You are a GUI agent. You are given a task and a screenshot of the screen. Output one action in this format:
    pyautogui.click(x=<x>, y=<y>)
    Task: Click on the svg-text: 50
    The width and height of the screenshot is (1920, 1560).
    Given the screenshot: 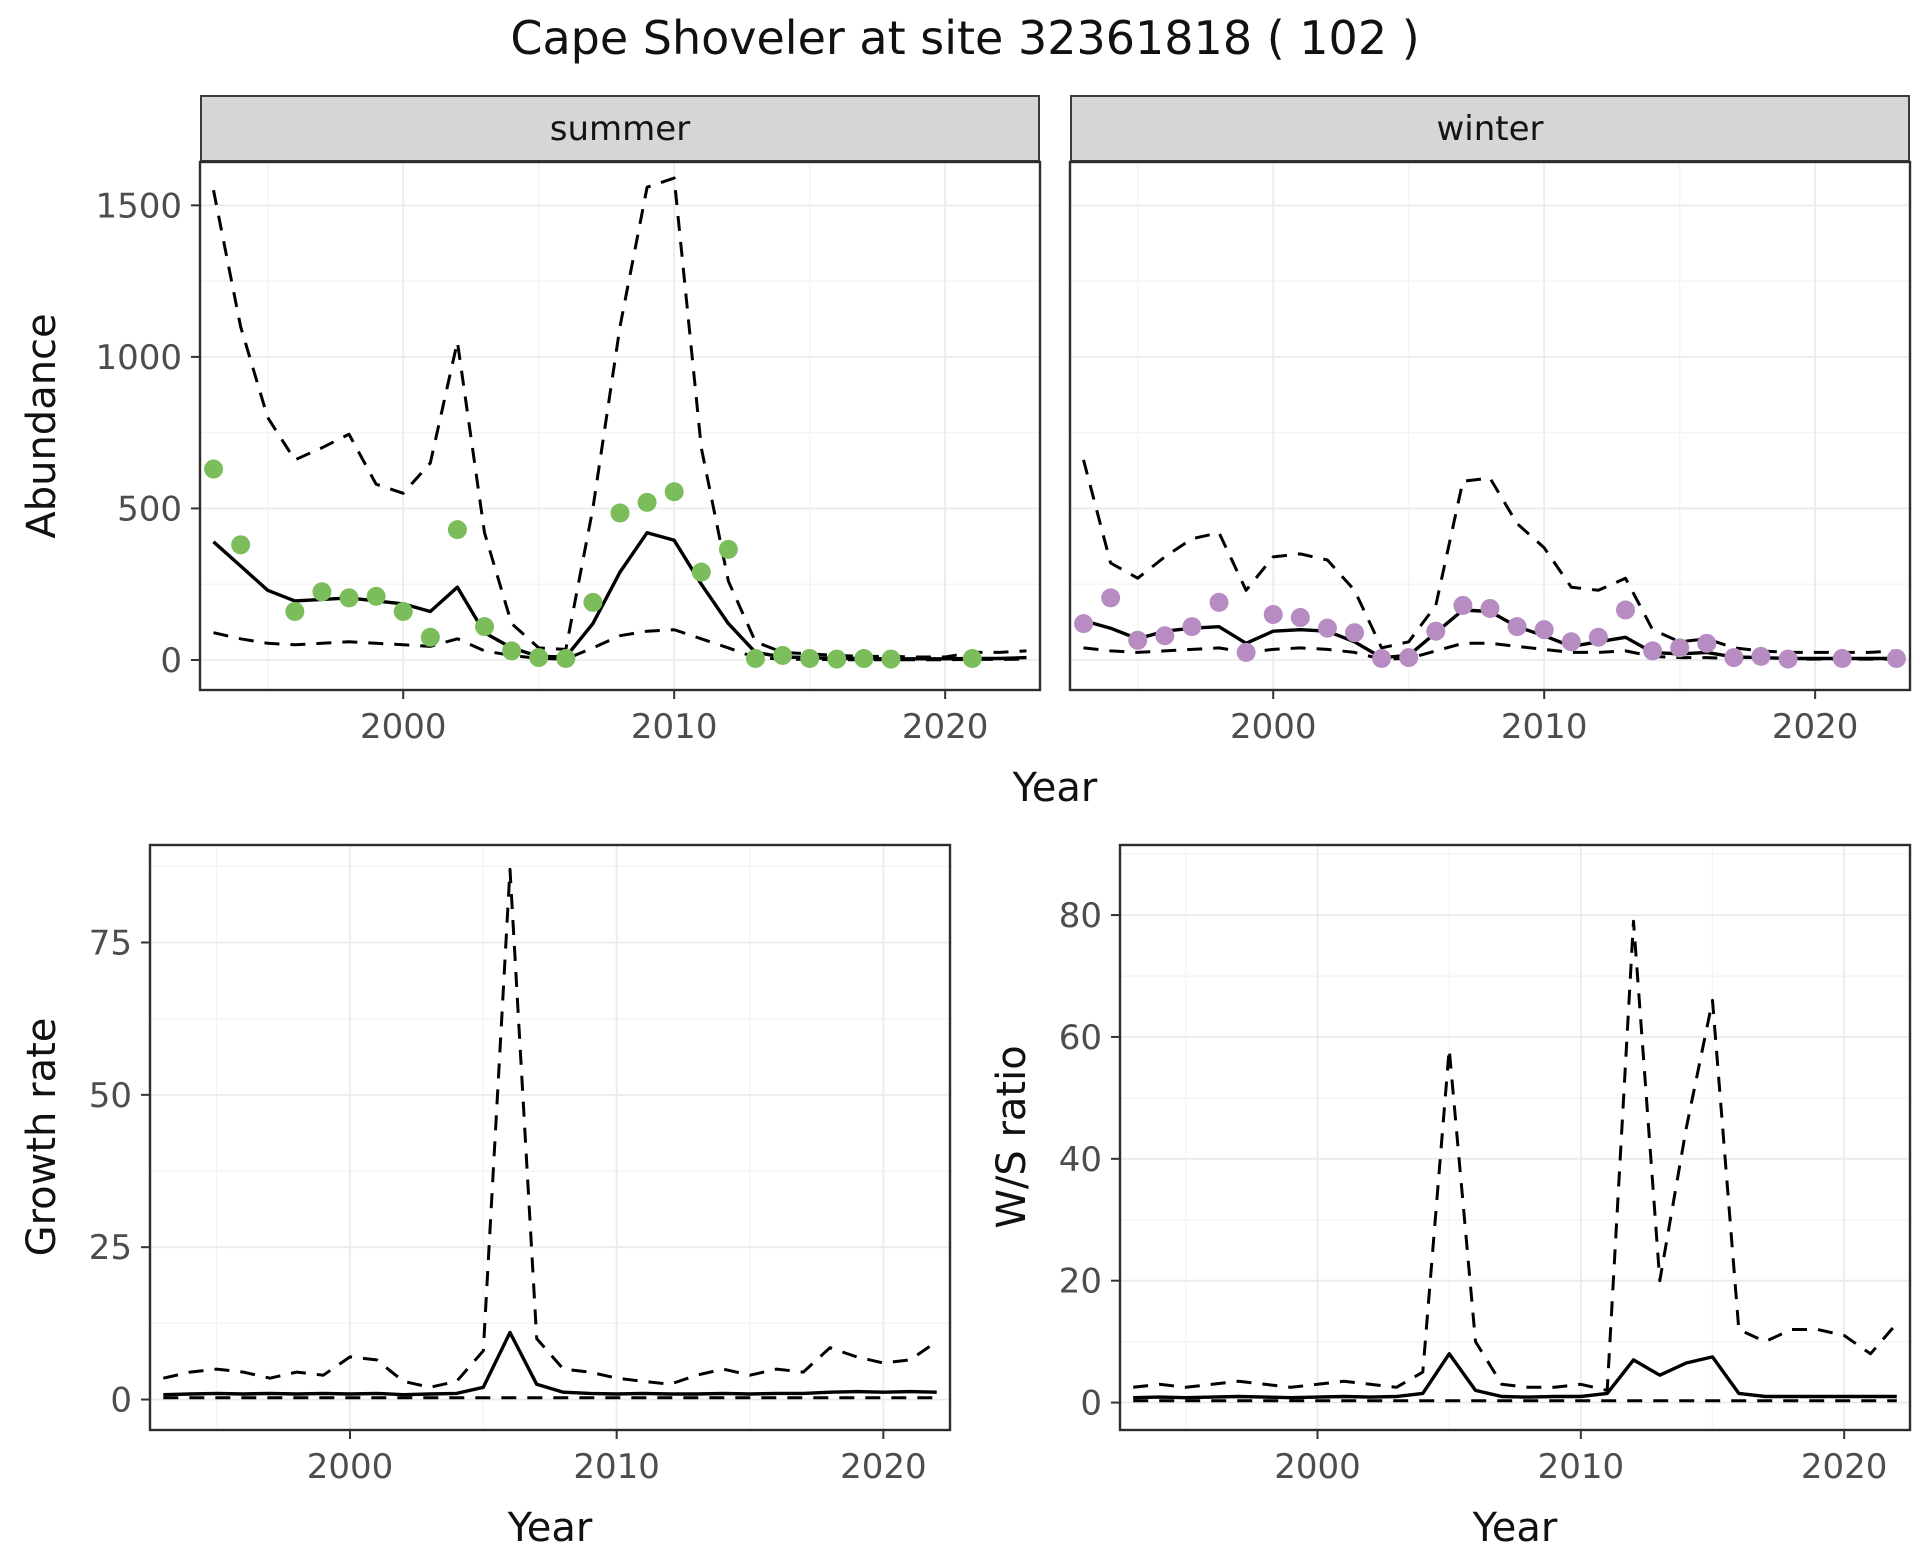 What is the action you would take?
    pyautogui.click(x=110, y=1096)
    